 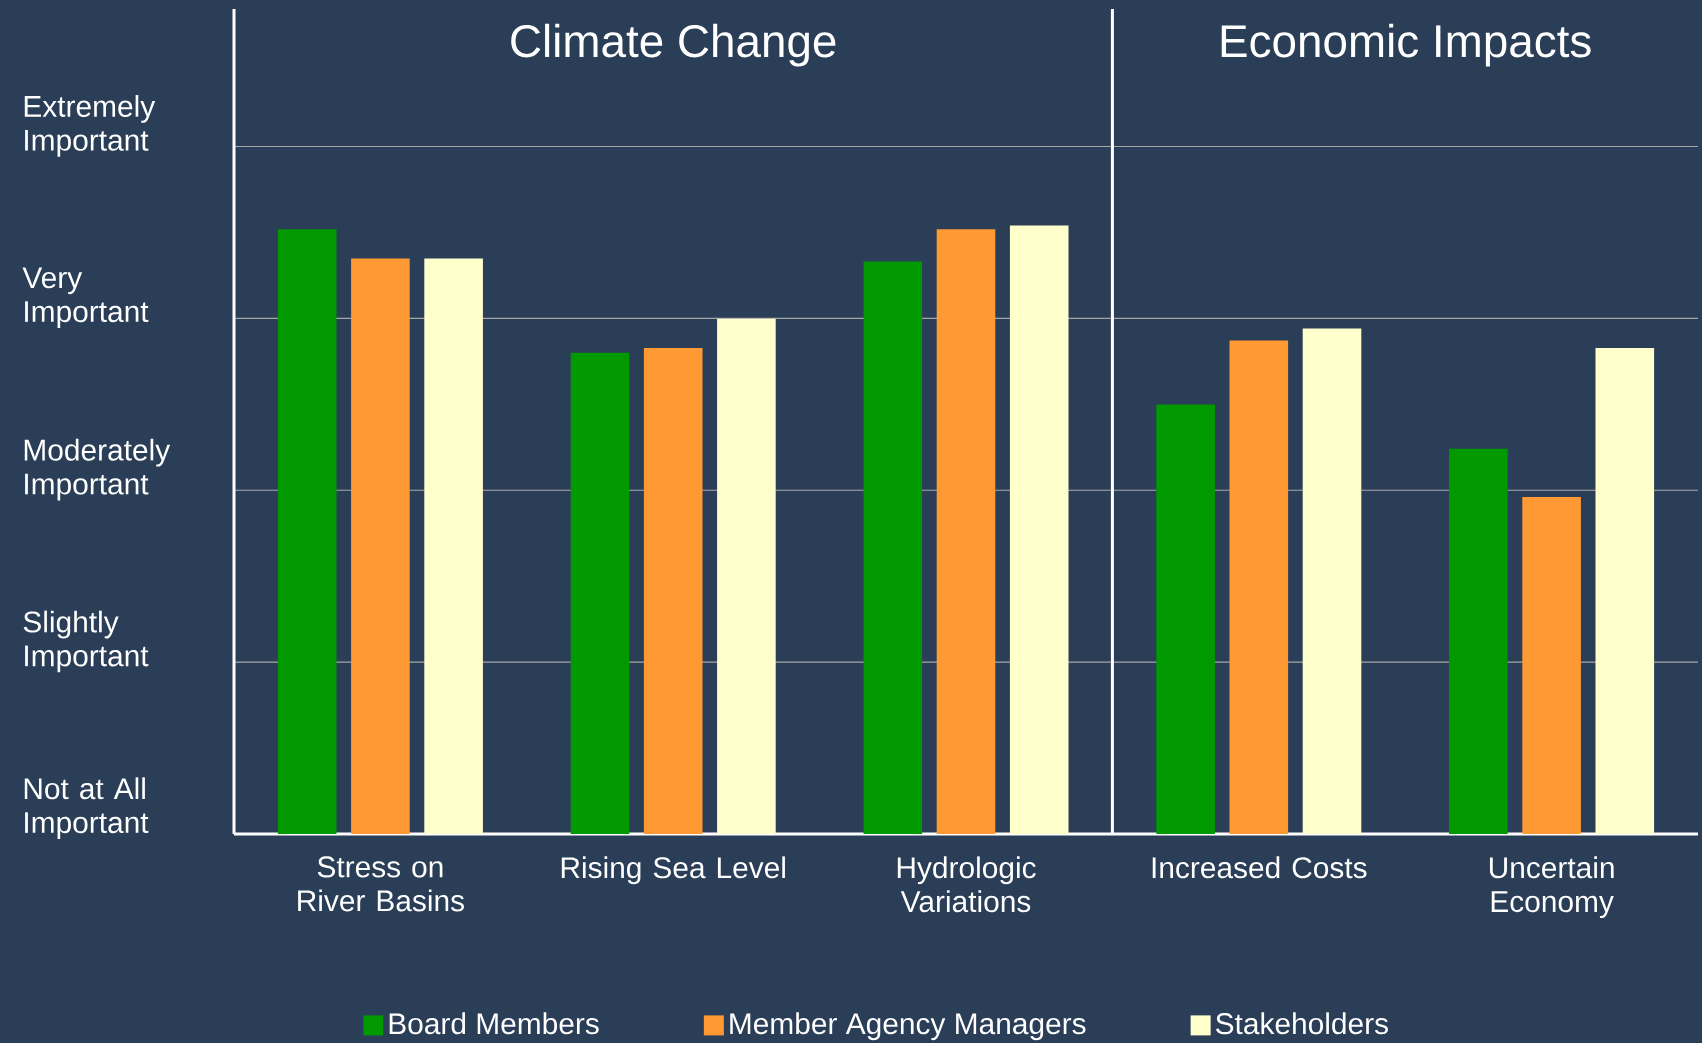 I want to click on text: Slightly Important, so click(x=86, y=641).